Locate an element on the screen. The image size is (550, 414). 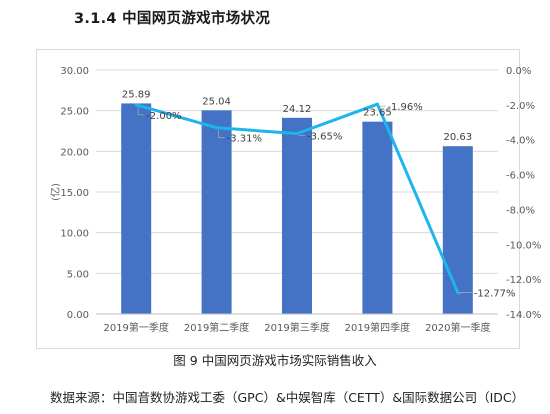
x-tick-label: 2019第二季度 is located at coordinates (216, 327).